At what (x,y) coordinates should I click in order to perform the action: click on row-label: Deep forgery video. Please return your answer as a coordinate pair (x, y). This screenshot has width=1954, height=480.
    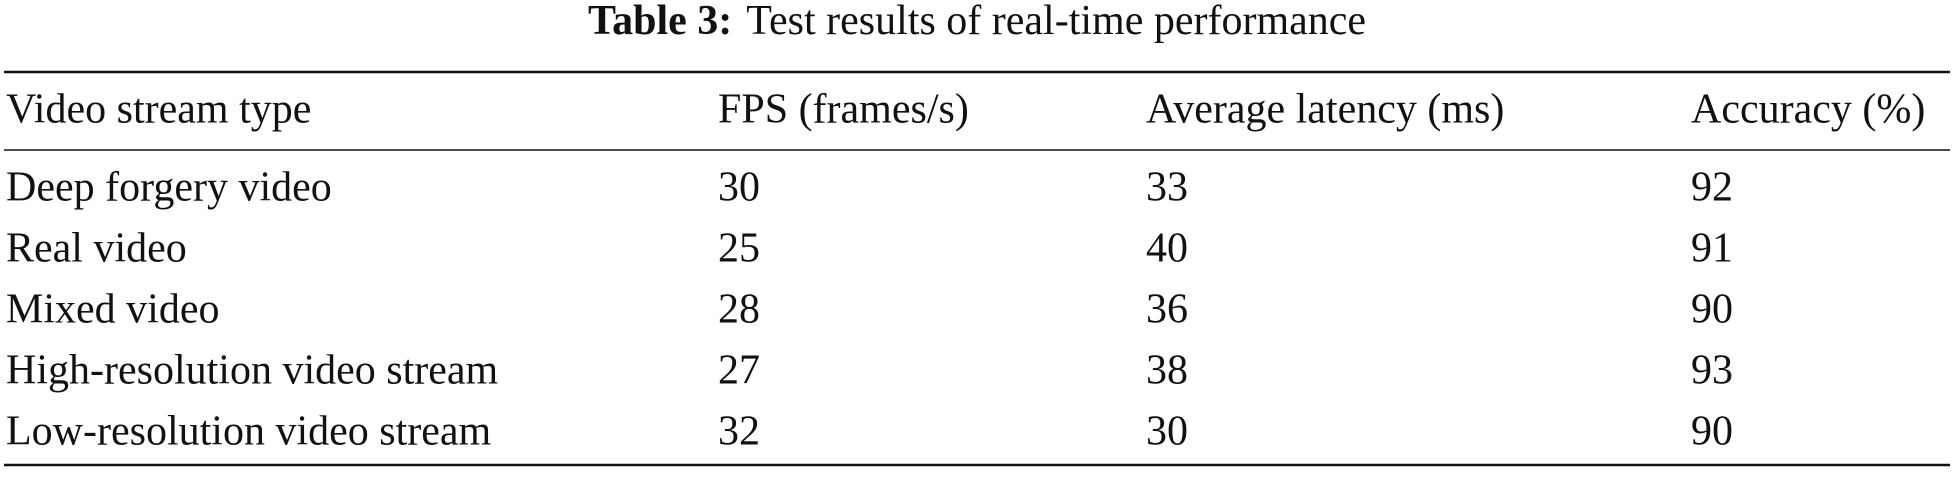
    Looking at the image, I should click on (169, 188).